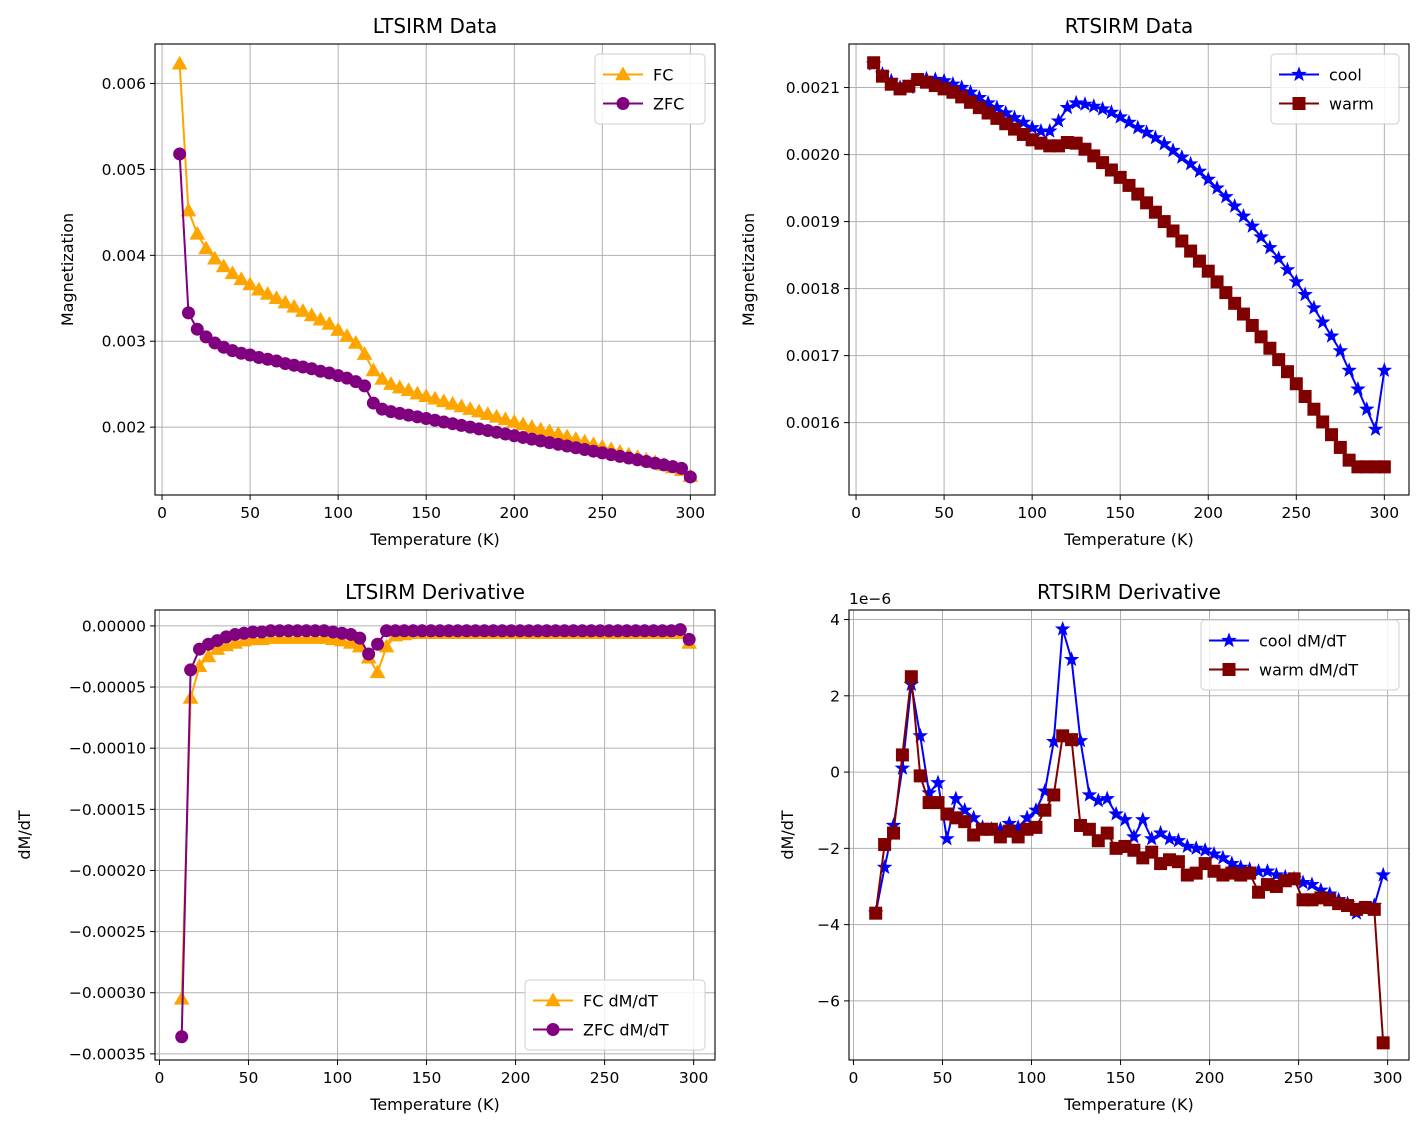 Image resolution: width=1424 pixels, height=1134 pixels. What do you see at coordinates (1128, 539) in the screenshot?
I see `x-axis-label: Temperature (K)` at bounding box center [1128, 539].